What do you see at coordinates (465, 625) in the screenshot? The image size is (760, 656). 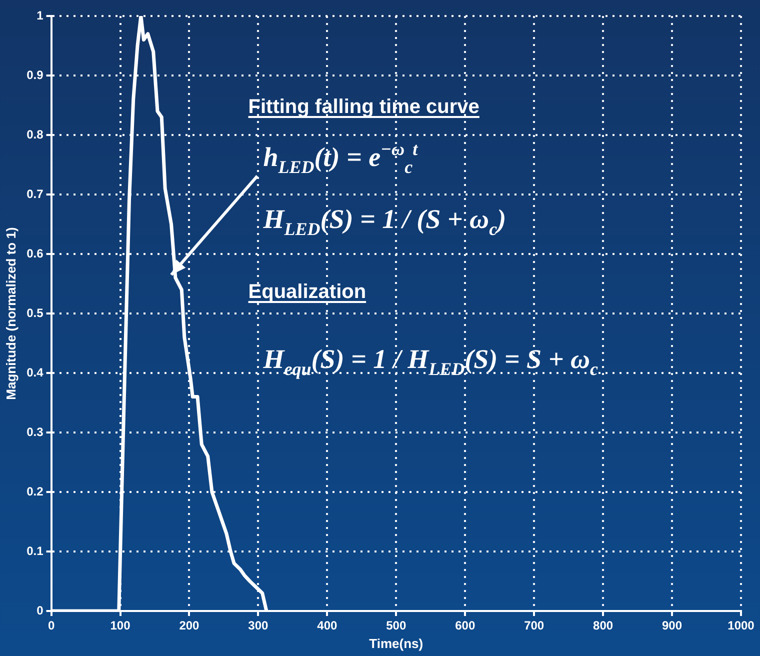 I see `x-tick-label: 600` at bounding box center [465, 625].